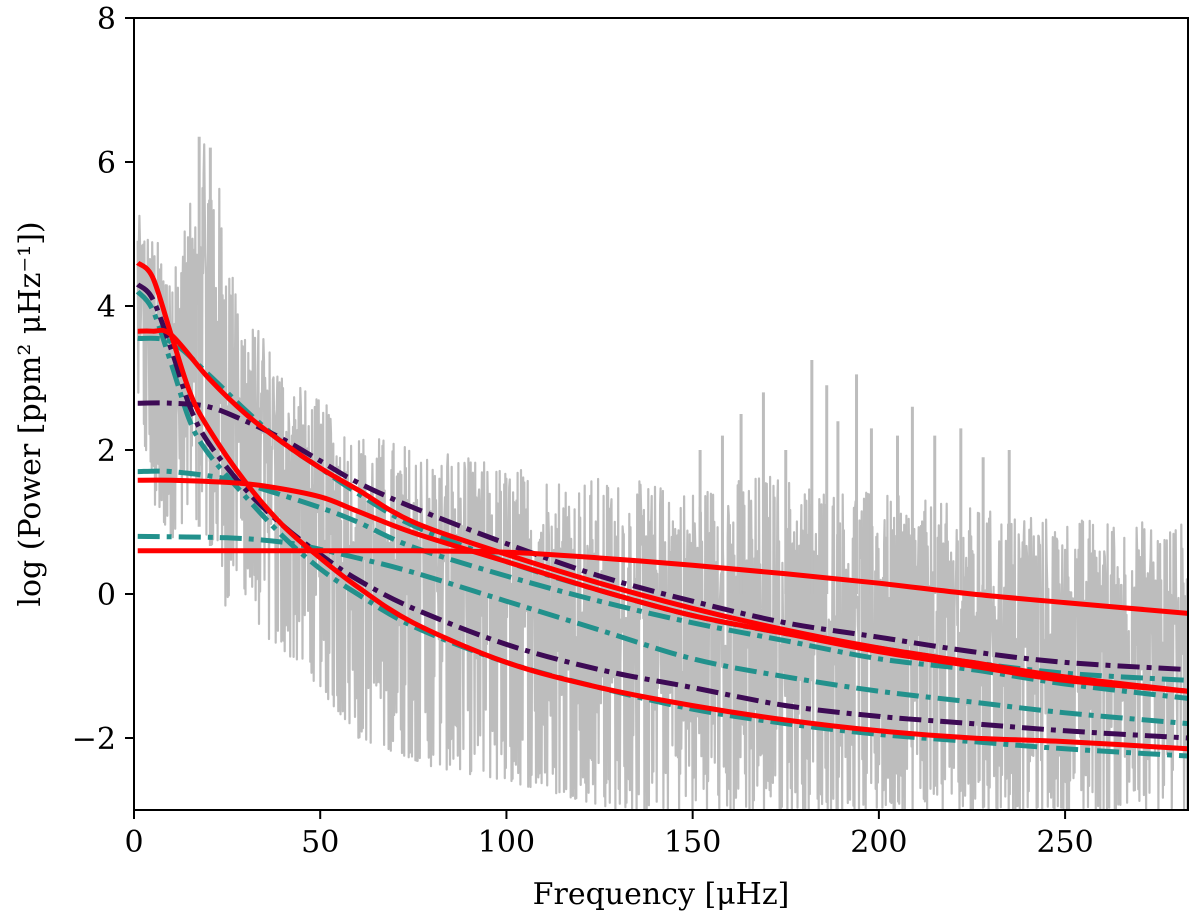 This screenshot has height=924, width=1200. Describe the element at coordinates (106, 19) in the screenshot. I see `y-tick-label: 8` at that location.